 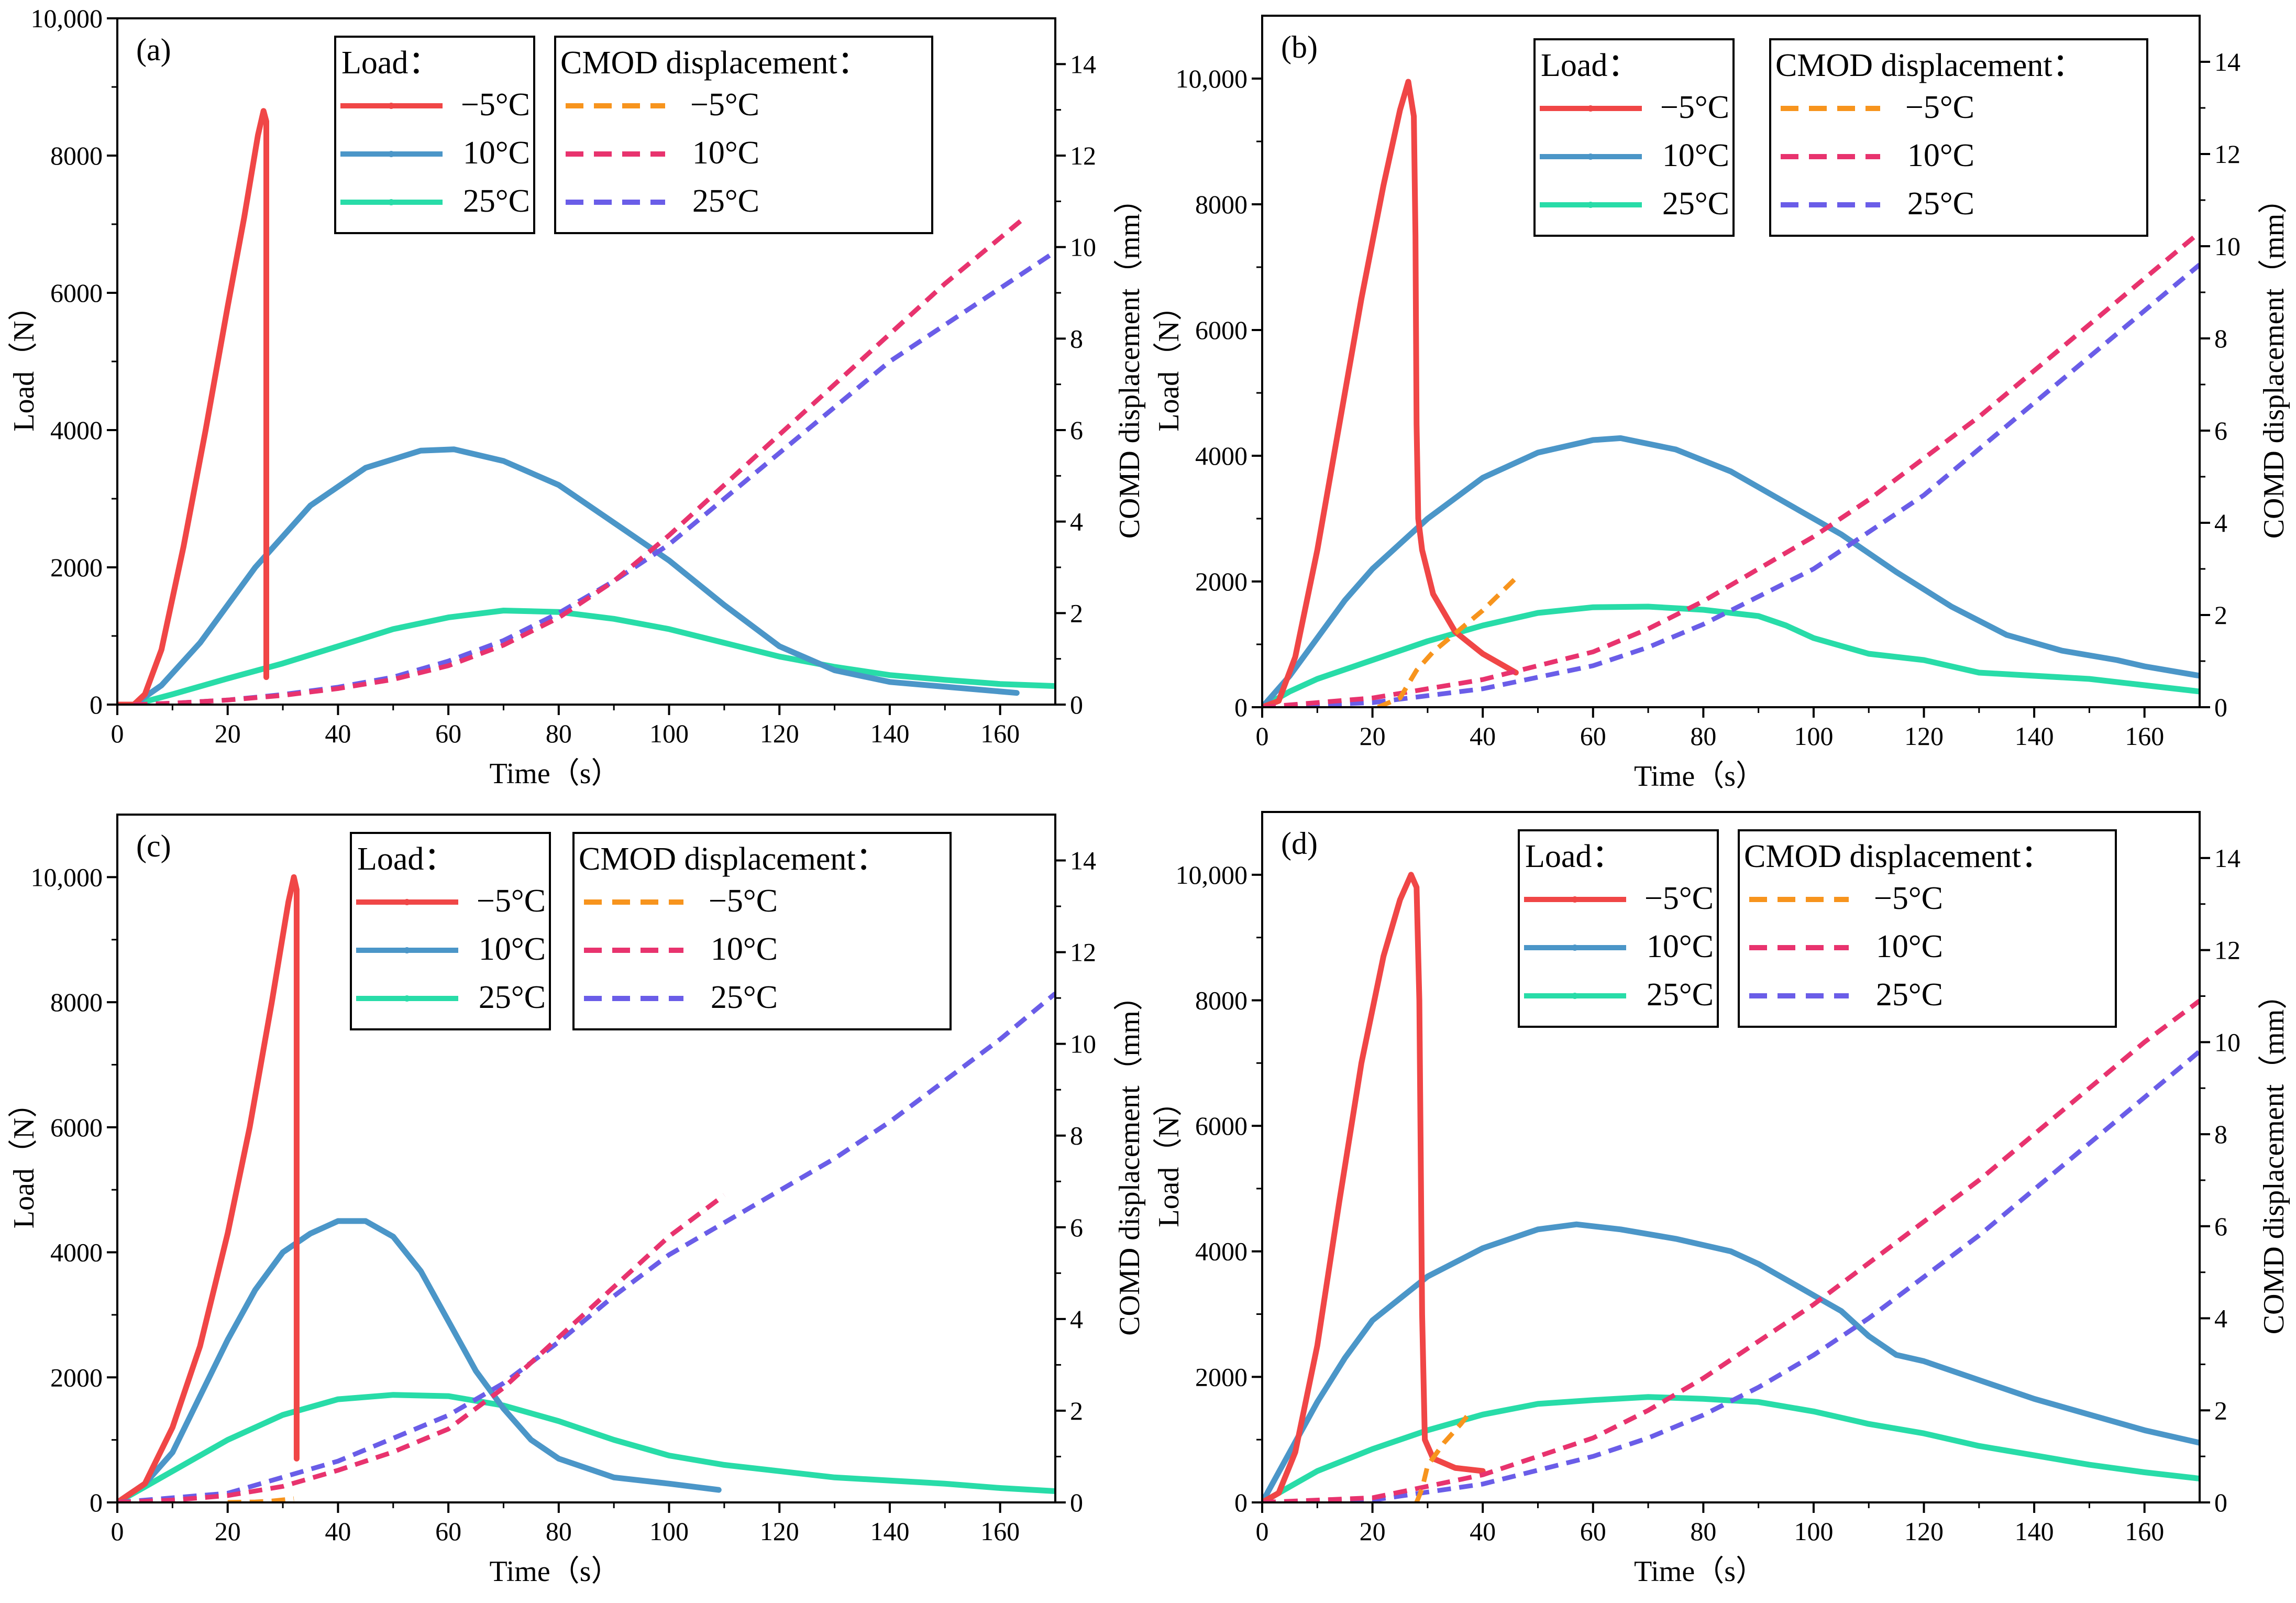 What do you see at coordinates (2035, 736) in the screenshot?
I see `x-tick-label: 140` at bounding box center [2035, 736].